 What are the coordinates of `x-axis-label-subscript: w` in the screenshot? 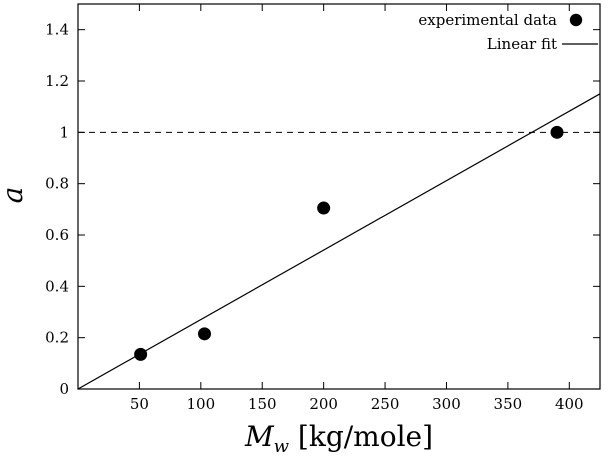 It's located at (282, 446).